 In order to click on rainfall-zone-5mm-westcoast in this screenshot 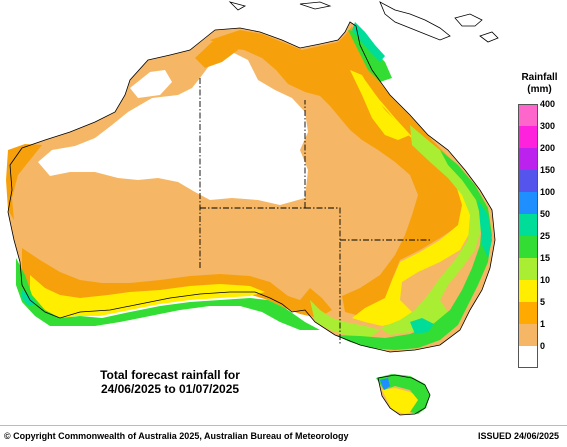, I will do `click(24, 182)`.